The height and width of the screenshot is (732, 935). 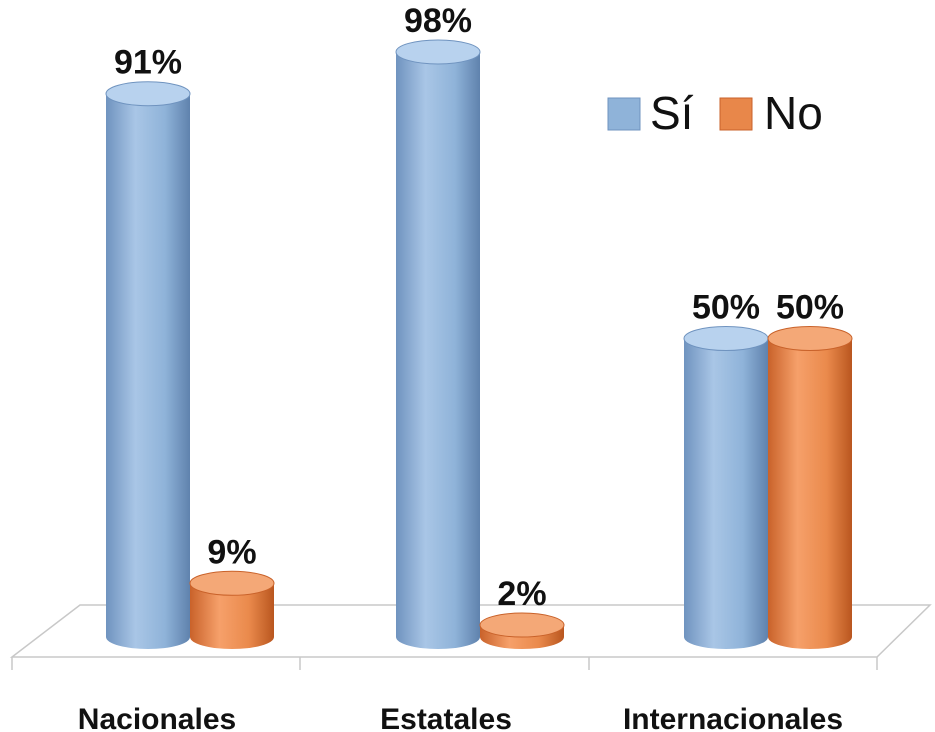 I want to click on category-label-internacionales: Internacionales, so click(x=733, y=717).